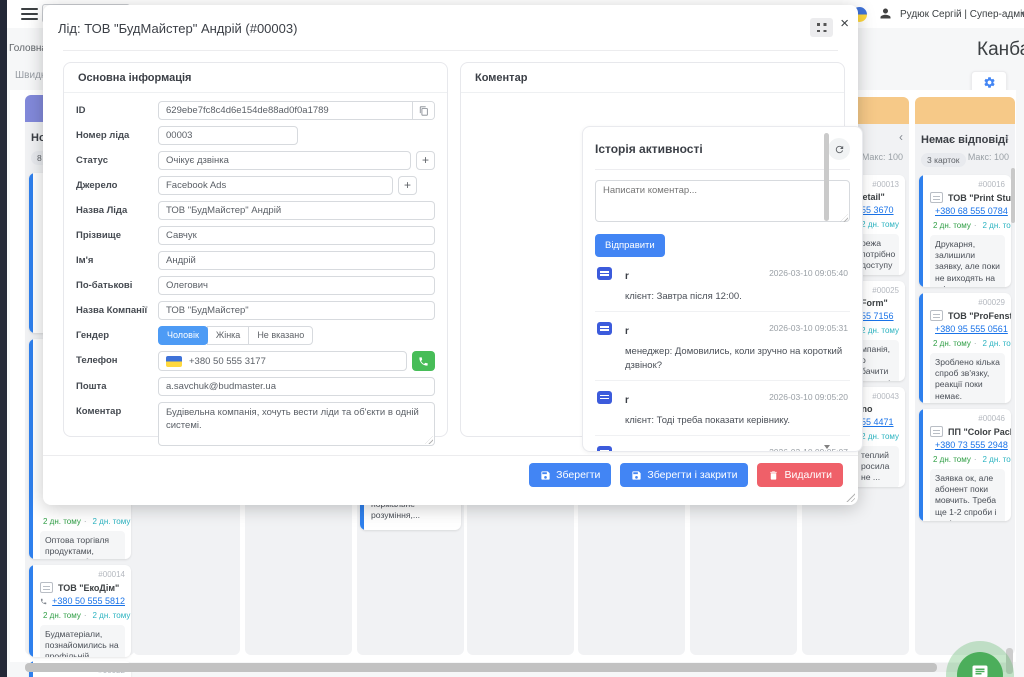 The height and width of the screenshot is (677, 1024). What do you see at coordinates (1009, 661) in the screenshot?
I see `vertical-scrollbar-thumb` at bounding box center [1009, 661].